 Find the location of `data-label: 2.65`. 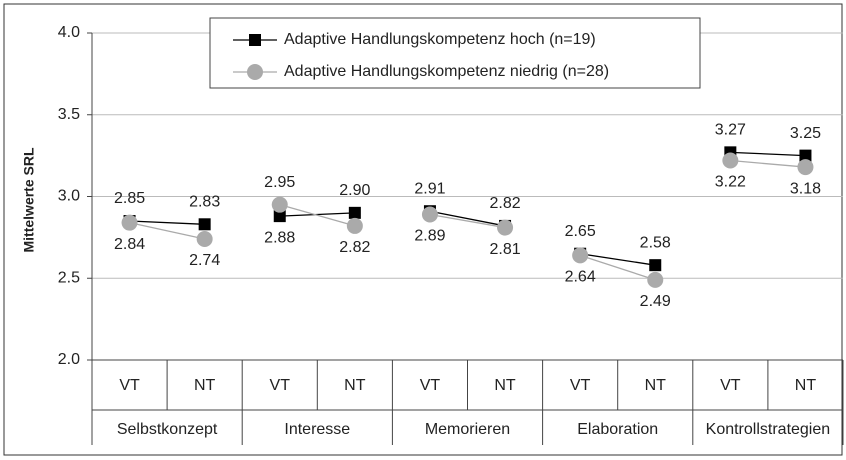

data-label: 2.65 is located at coordinates (580, 231).